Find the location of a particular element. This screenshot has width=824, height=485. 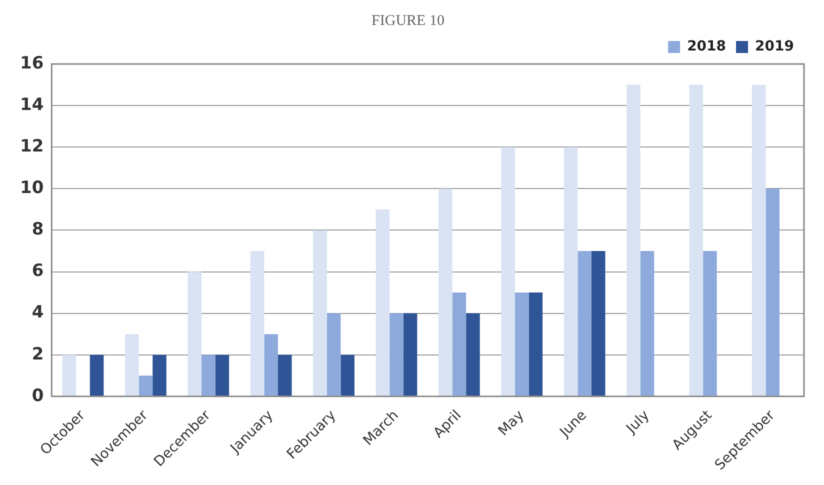

y-tick-label: 8 is located at coordinates (38, 230).